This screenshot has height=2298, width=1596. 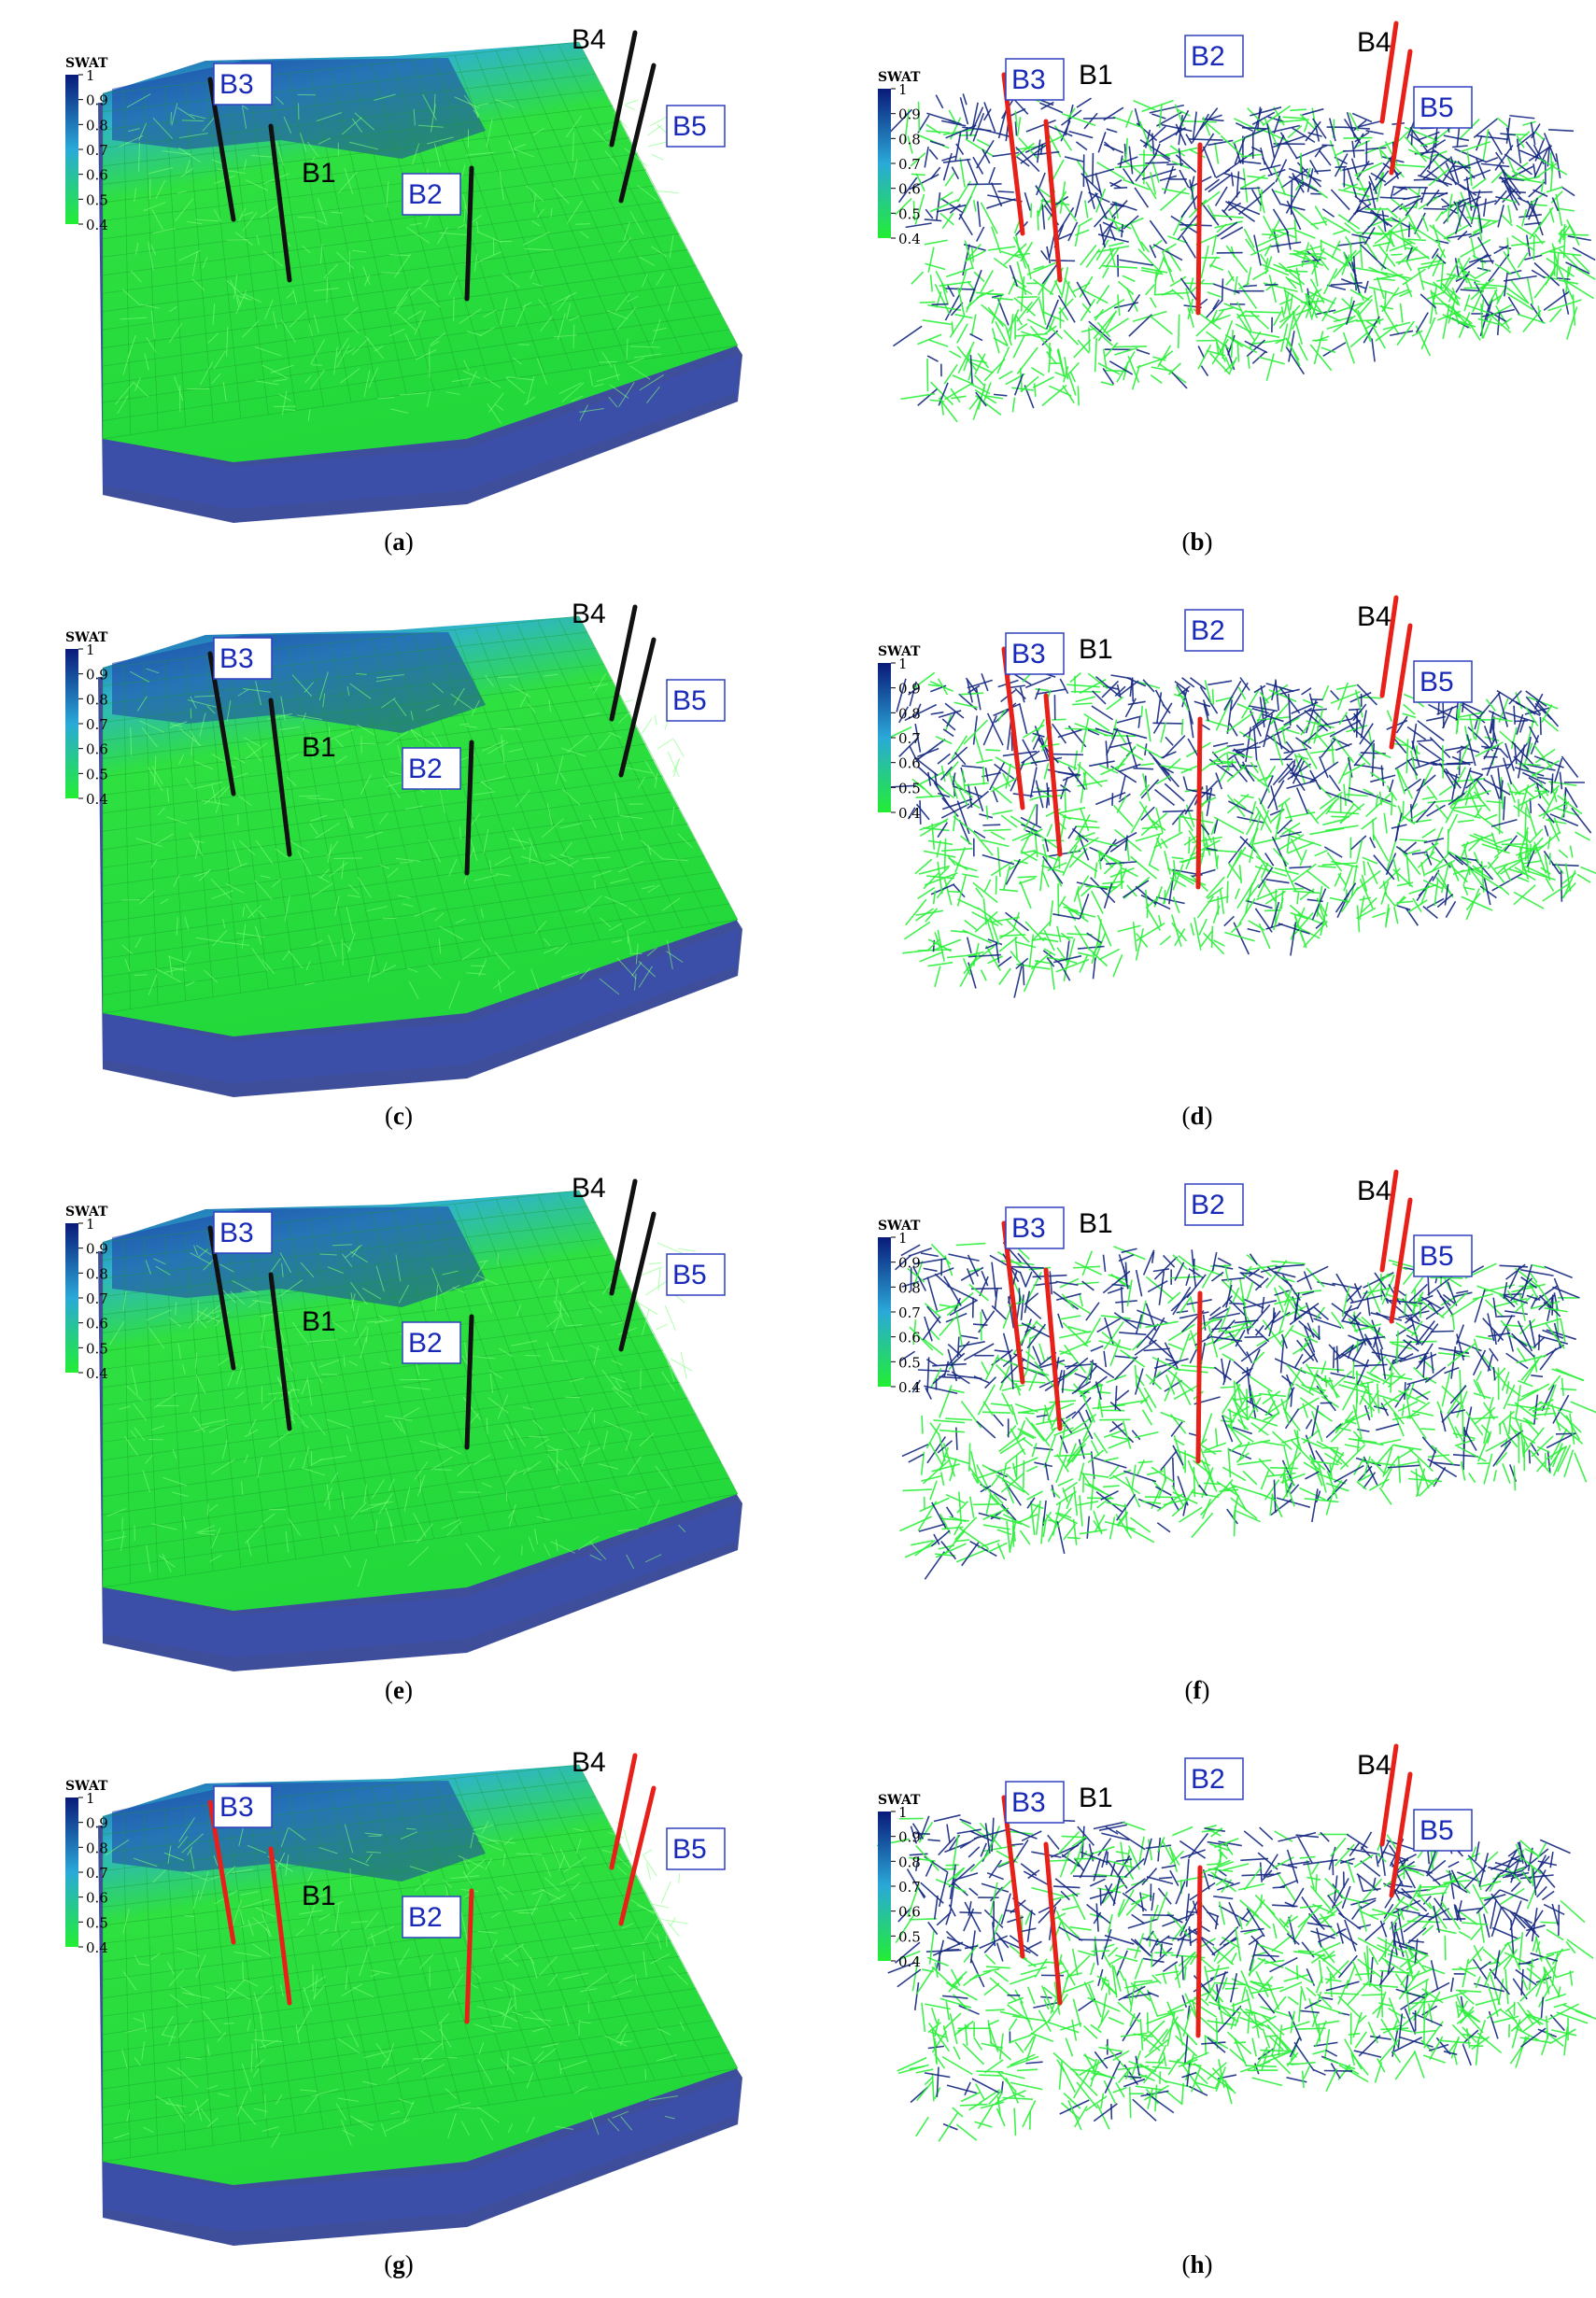 I want to click on panel-caption-letter: h, so click(x=1197, y=2264).